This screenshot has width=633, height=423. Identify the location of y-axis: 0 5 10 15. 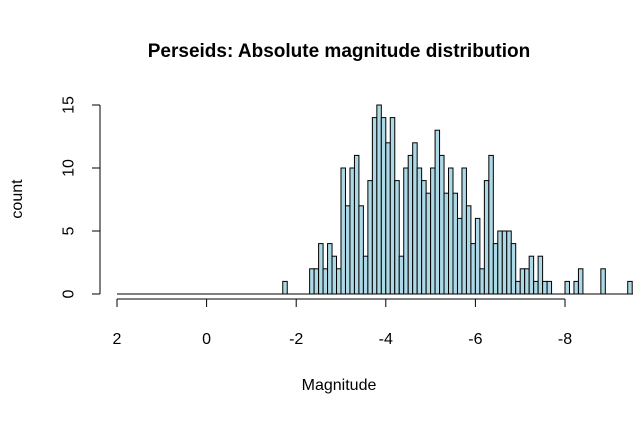
(81, 197).